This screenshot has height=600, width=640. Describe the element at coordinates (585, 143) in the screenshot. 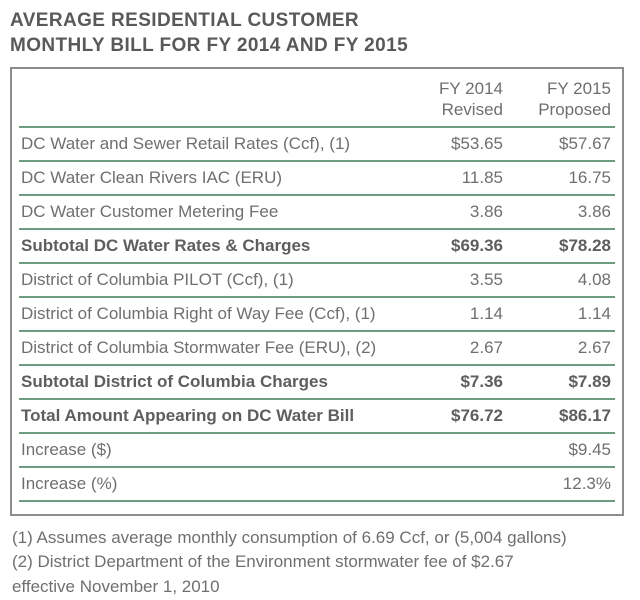

I see `row-value-fy2015: $57.67` at that location.